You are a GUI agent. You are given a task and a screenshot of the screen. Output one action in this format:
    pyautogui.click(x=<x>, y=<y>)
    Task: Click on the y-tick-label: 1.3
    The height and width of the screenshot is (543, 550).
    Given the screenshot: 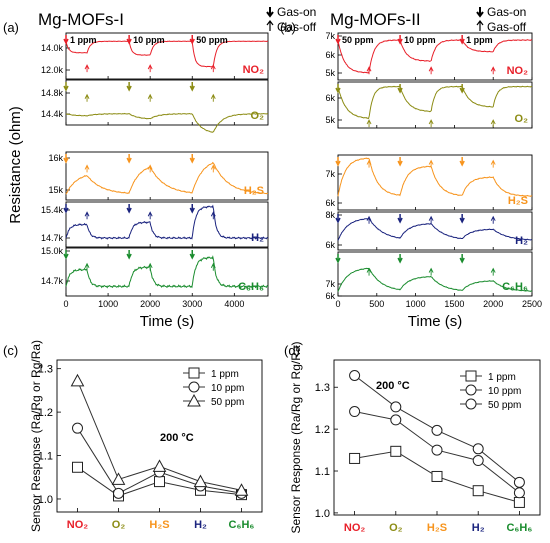 What is the action you would take?
    pyautogui.click(x=45, y=370)
    